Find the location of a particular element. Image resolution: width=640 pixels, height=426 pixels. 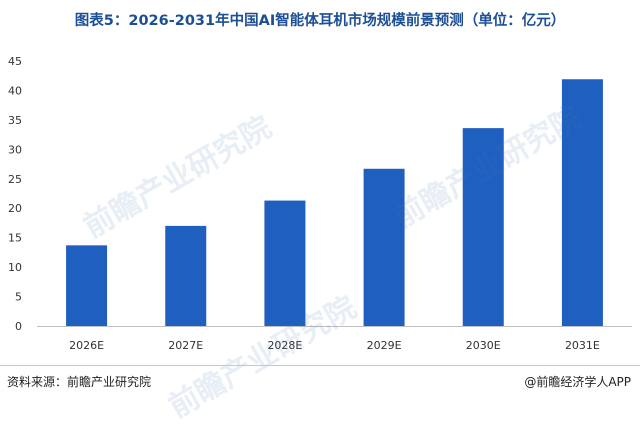

y-tick-label: 40 is located at coordinates (15, 90).